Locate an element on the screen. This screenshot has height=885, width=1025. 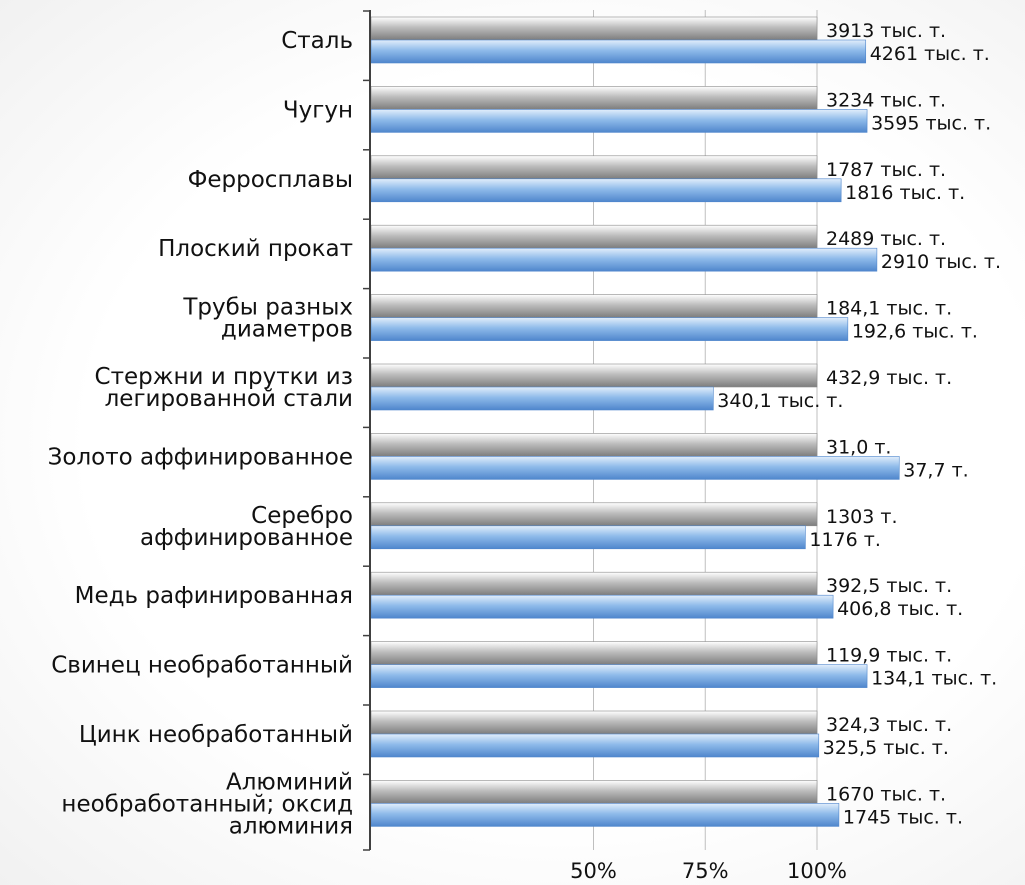
data-label: 1176 т. is located at coordinates (845, 540).